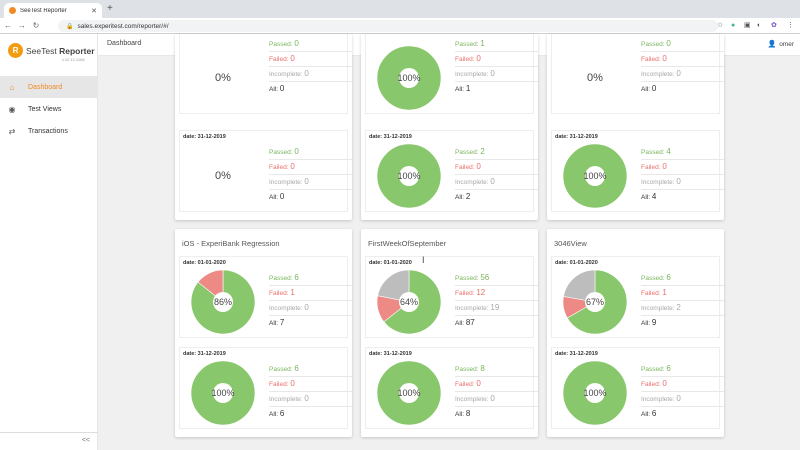 Image resolution: width=800 pixels, height=450 pixels. I want to click on forward-icon: →, so click(22, 25).